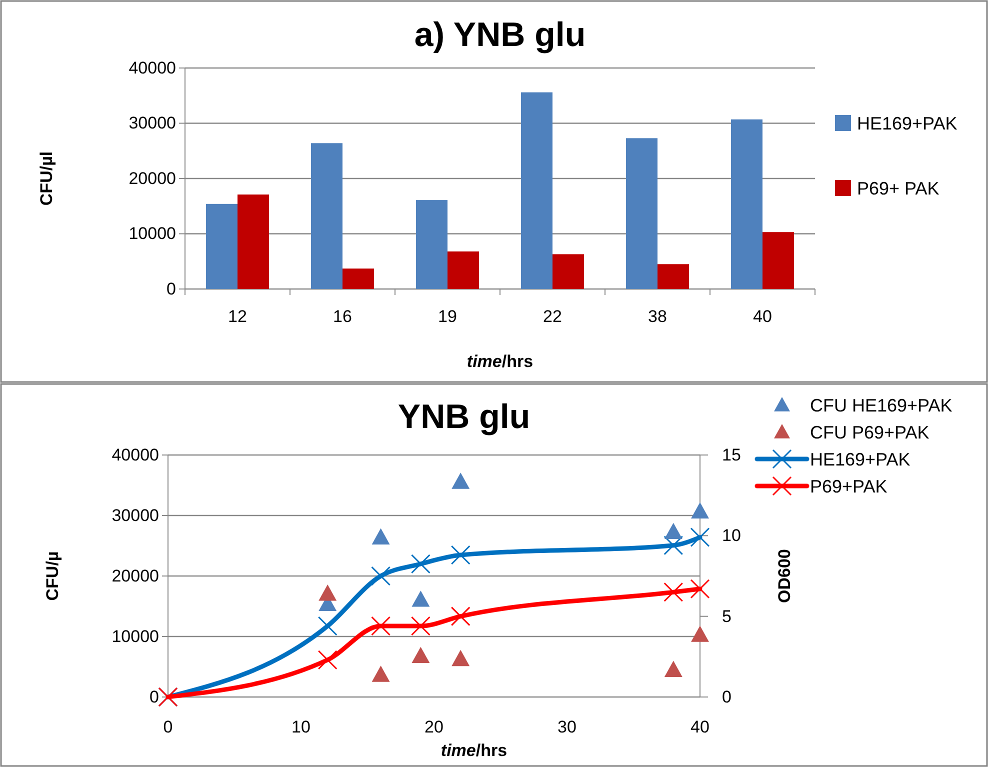  I want to click on legend-label: CFU HE169+PAK, so click(881, 405).